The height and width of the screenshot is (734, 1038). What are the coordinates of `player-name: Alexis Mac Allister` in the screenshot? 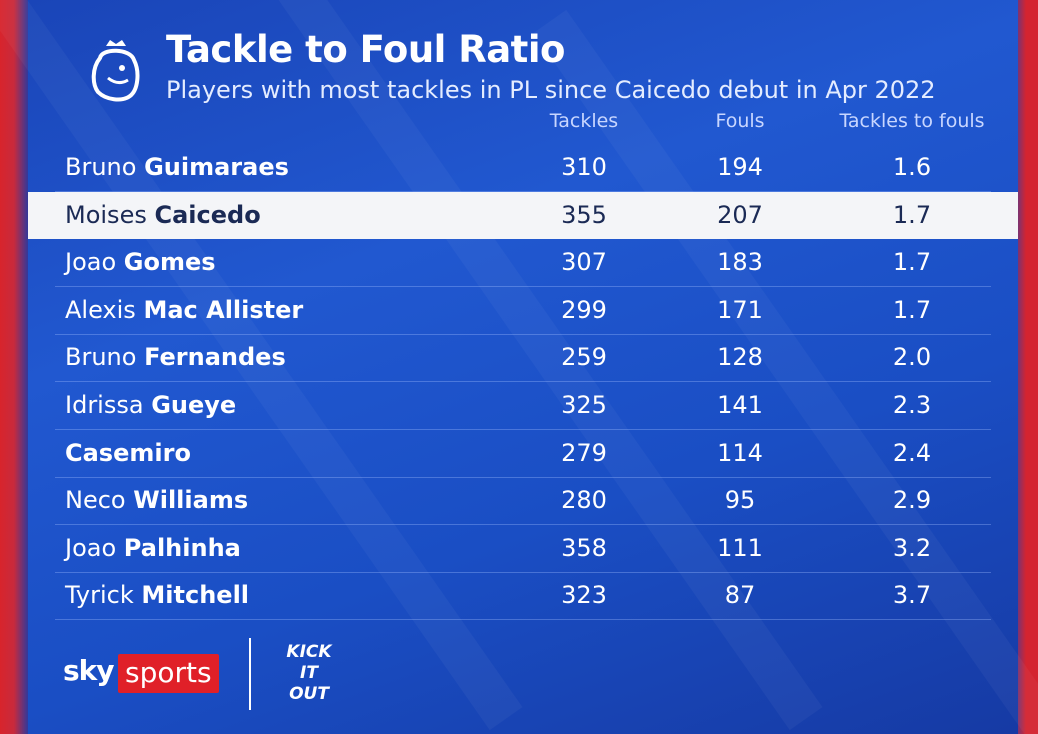 It's located at (184, 310).